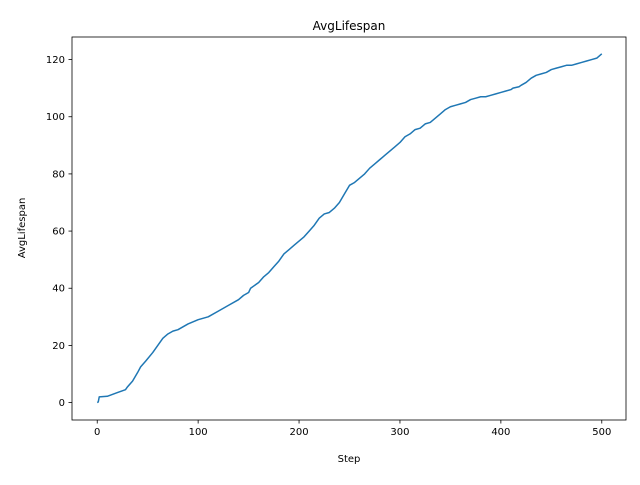 The width and height of the screenshot is (640, 485). What do you see at coordinates (198, 432) in the screenshot?
I see `x-tick-label: 100` at bounding box center [198, 432].